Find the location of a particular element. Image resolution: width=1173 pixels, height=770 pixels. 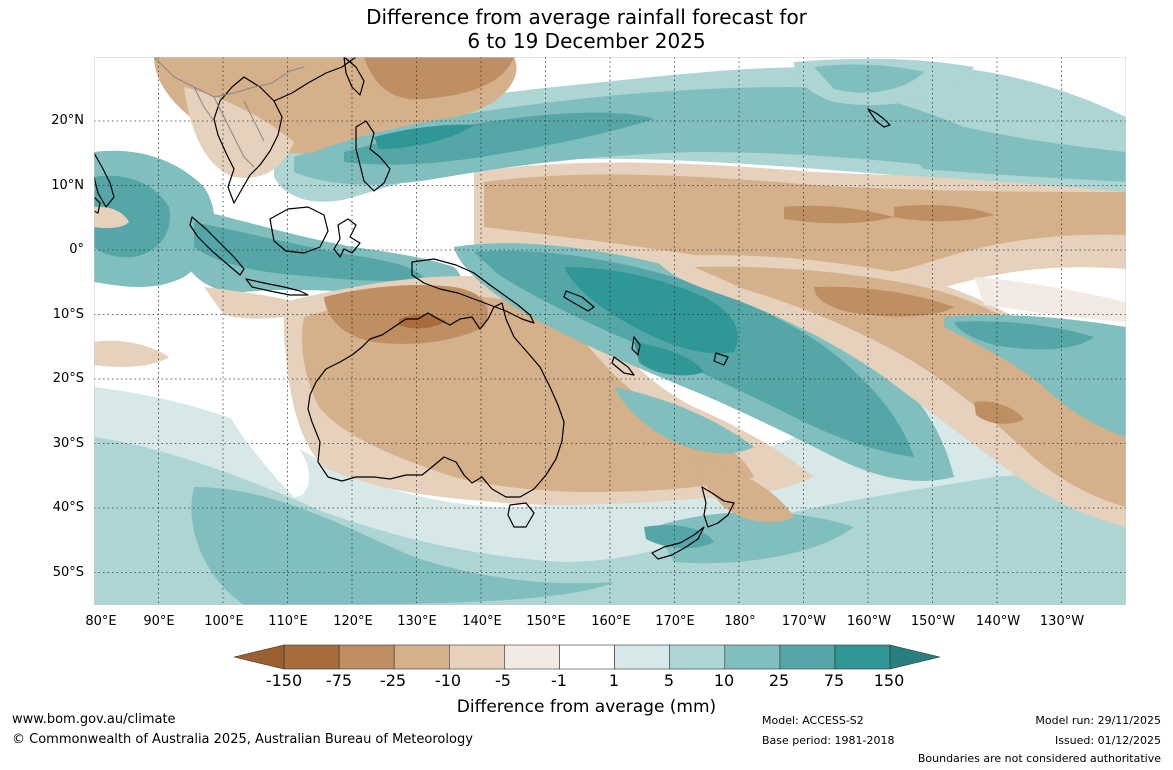

spcz-wet-mid is located at coordinates (694, 353).